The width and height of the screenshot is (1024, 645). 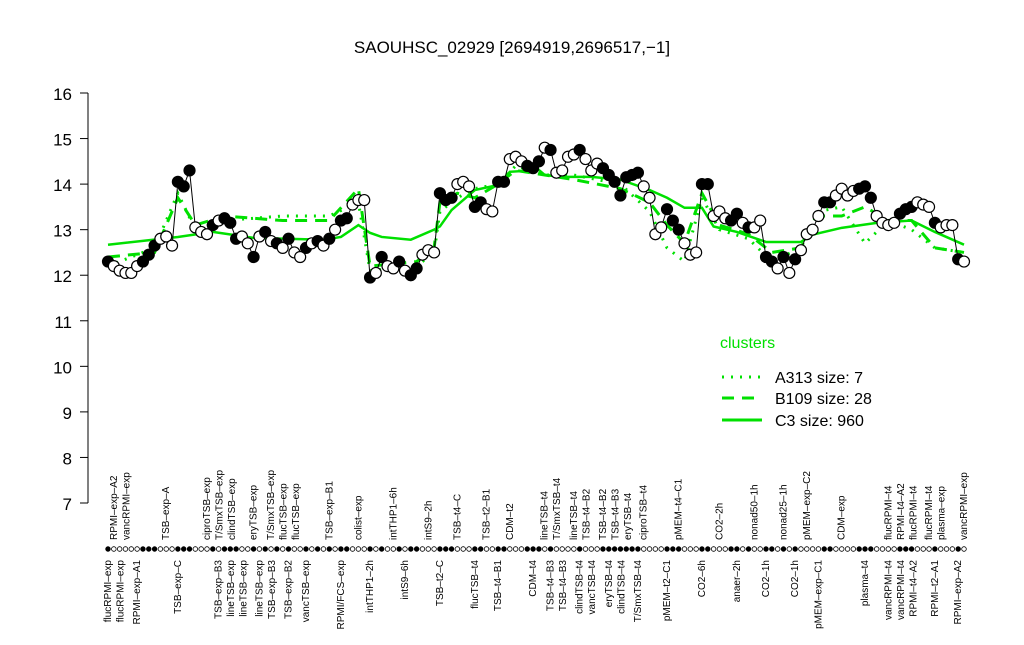 I want to click on bottom-label: lineTSB–exp, so click(x=244, y=588).